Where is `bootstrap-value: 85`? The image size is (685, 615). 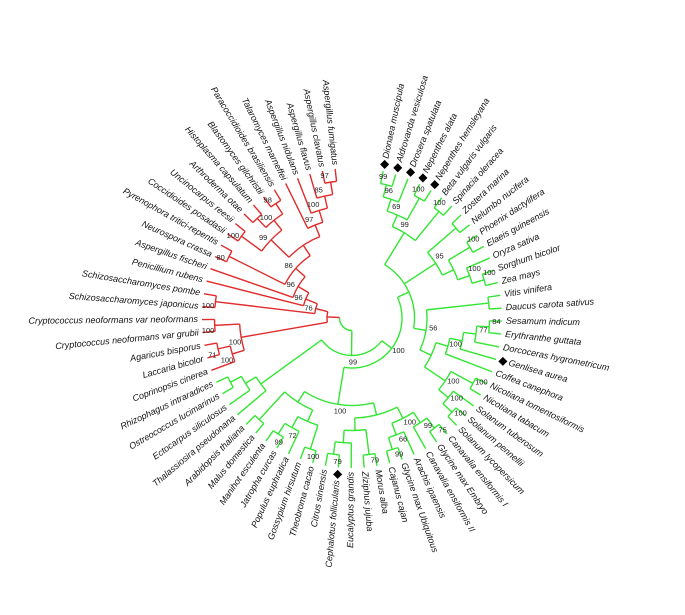 bootstrap-value: 85 is located at coordinates (318, 189).